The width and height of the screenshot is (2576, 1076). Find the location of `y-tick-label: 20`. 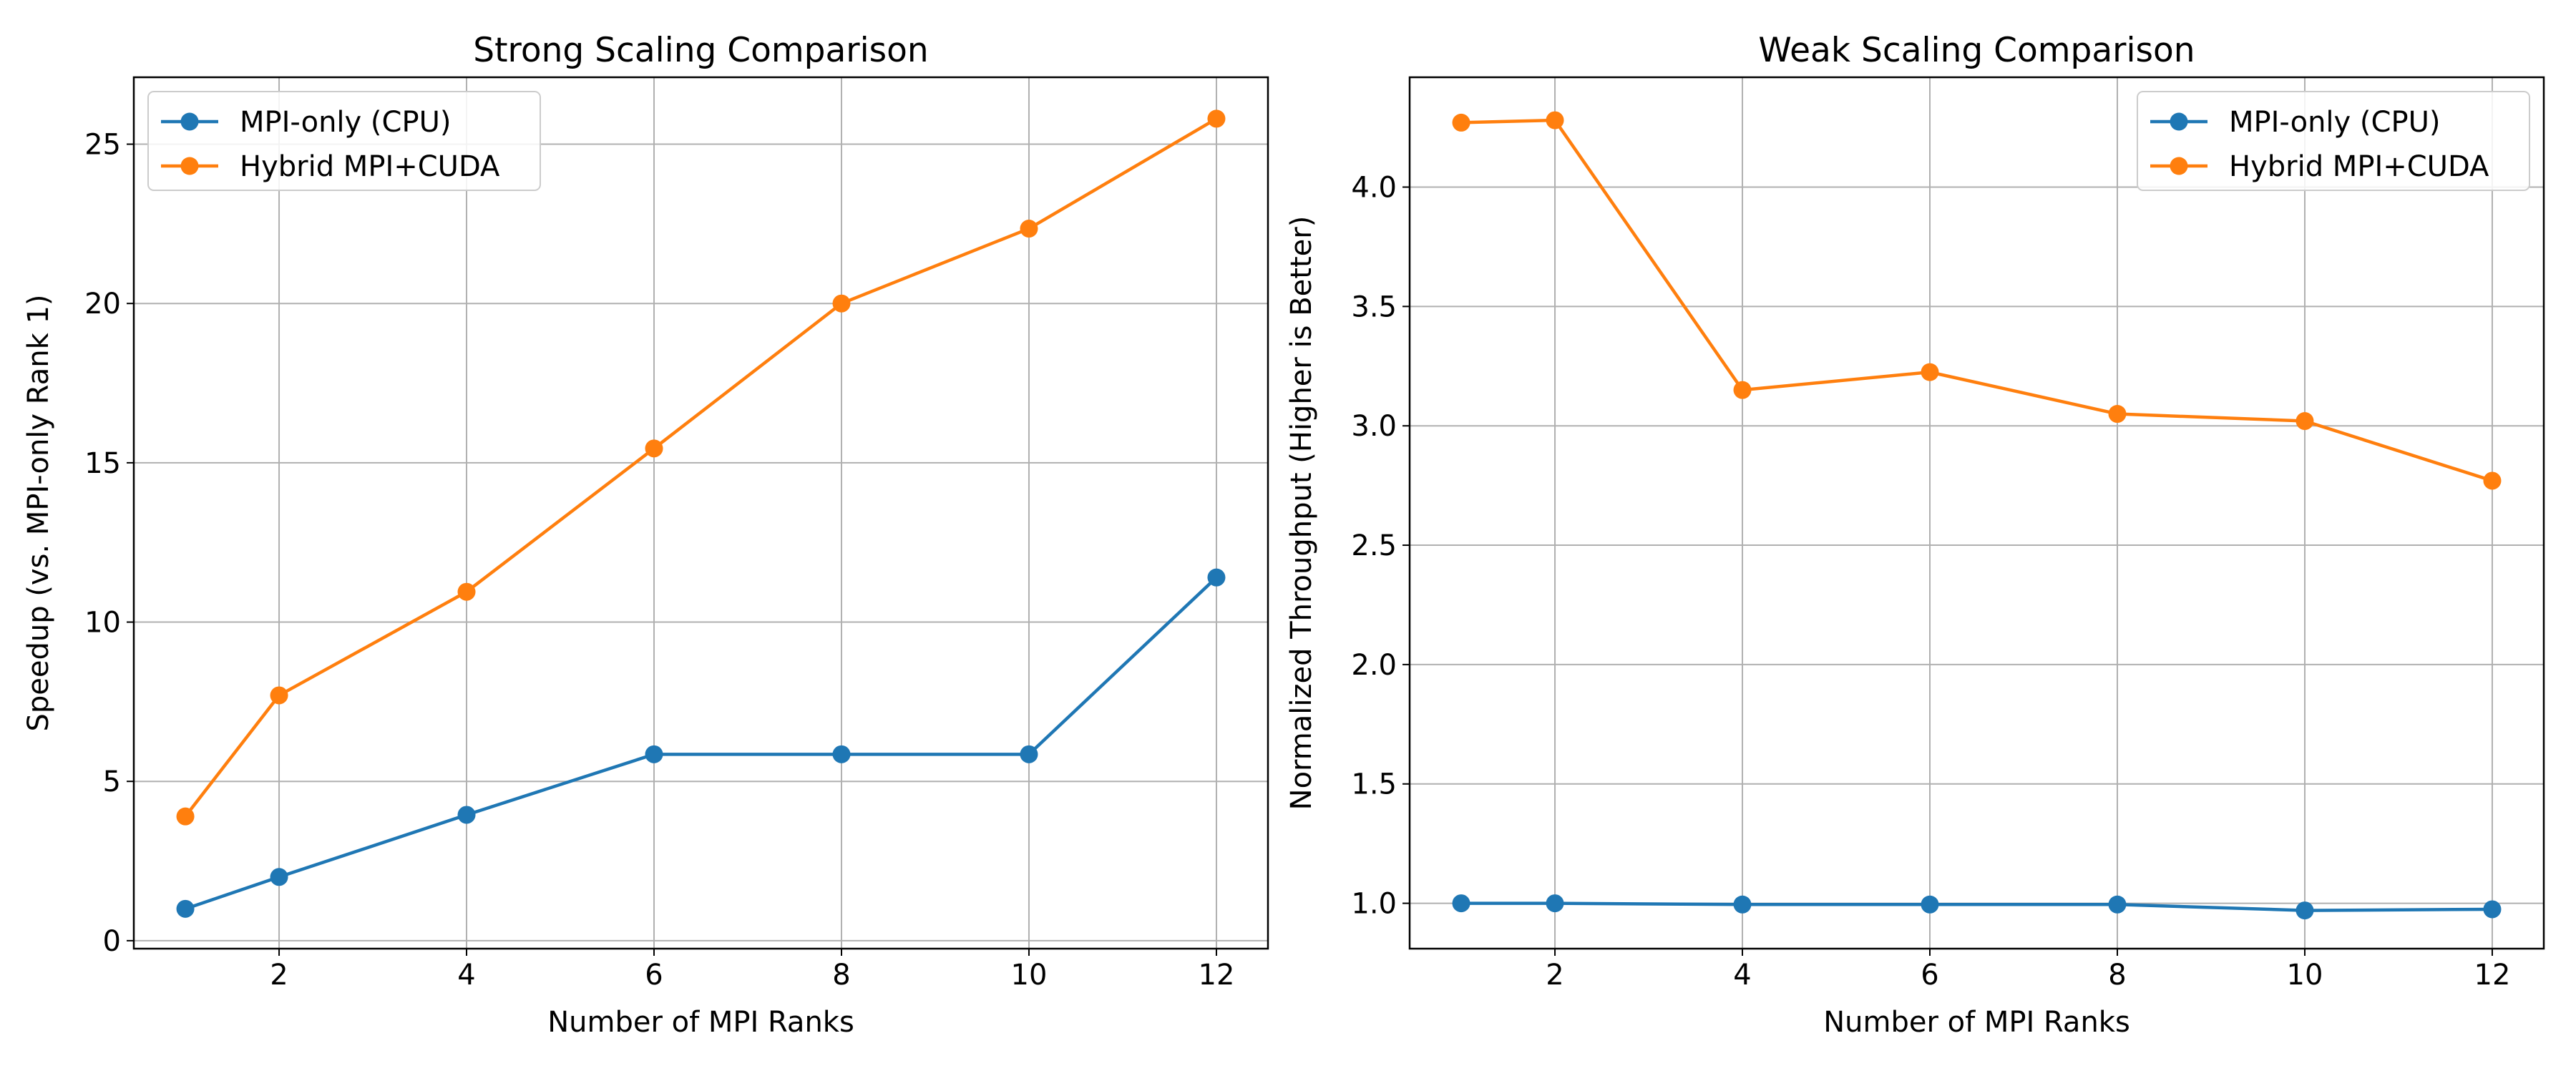

y-tick-label: 20 is located at coordinates (102, 304).